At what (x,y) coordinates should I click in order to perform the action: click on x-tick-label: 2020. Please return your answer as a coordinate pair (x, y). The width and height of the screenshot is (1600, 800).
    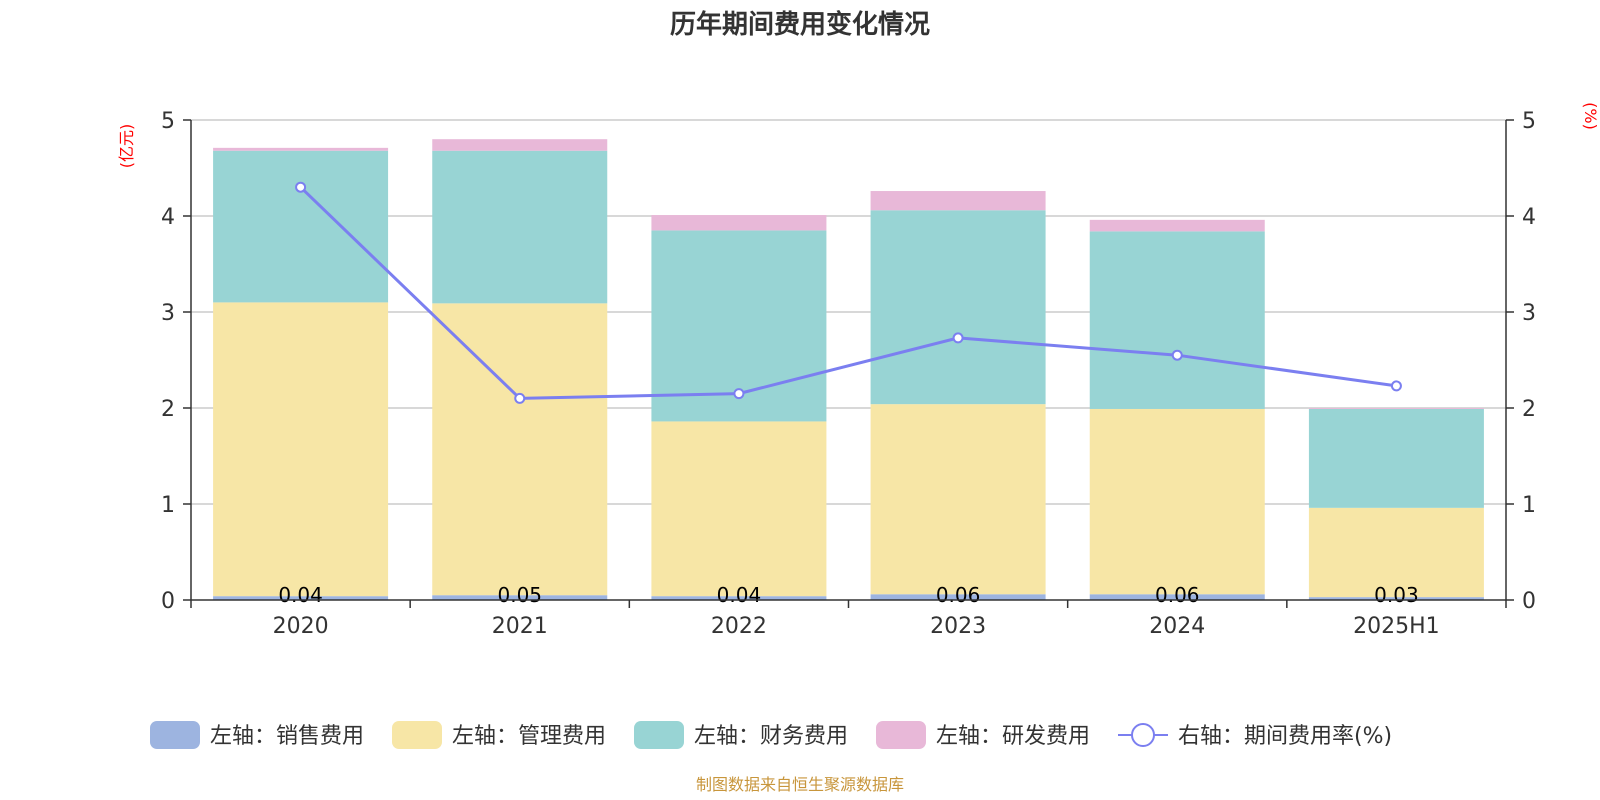
    Looking at the image, I should click on (301, 626).